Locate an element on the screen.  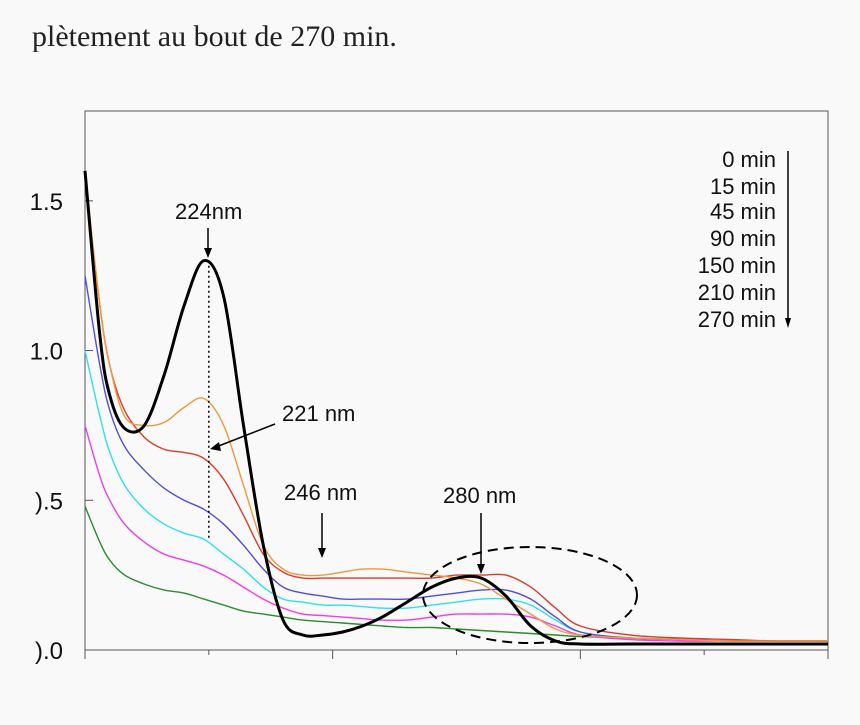
annotation-arrowhead-246nm is located at coordinates (322, 553).